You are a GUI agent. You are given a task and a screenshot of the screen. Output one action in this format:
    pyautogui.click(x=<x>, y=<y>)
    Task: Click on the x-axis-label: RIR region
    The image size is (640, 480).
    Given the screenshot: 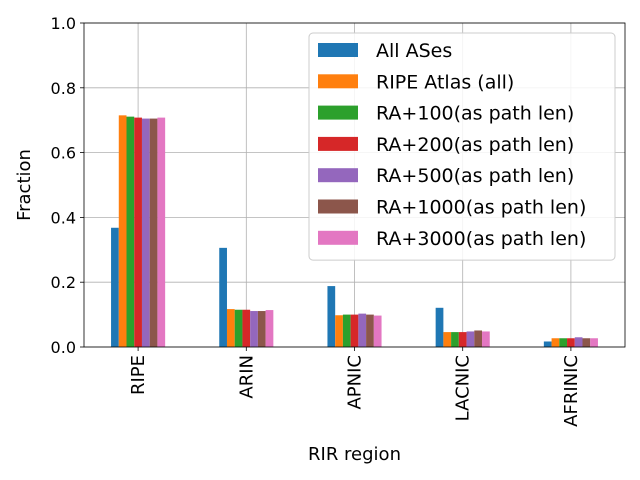 What is the action you would take?
    pyautogui.click(x=354, y=454)
    